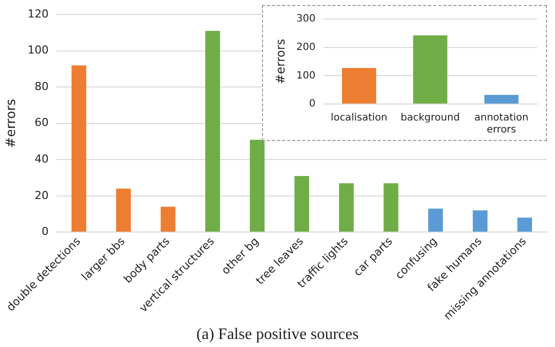 The width and height of the screenshot is (555, 347). Describe the element at coordinates (41, 86) in the screenshot. I see `y-tick-label: 80` at that location.